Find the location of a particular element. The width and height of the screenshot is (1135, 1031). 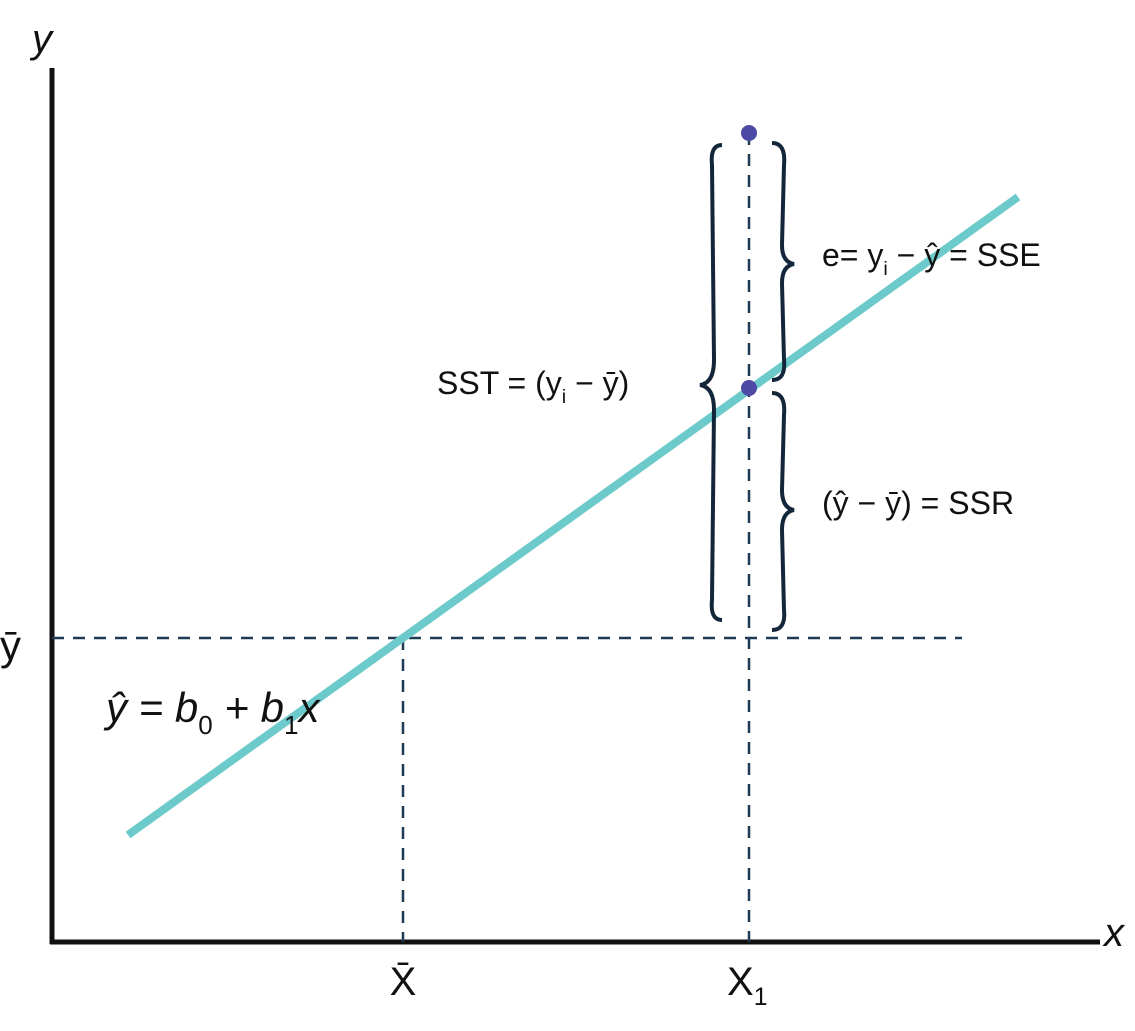

y-axis-label: y is located at coordinates (42, 39).